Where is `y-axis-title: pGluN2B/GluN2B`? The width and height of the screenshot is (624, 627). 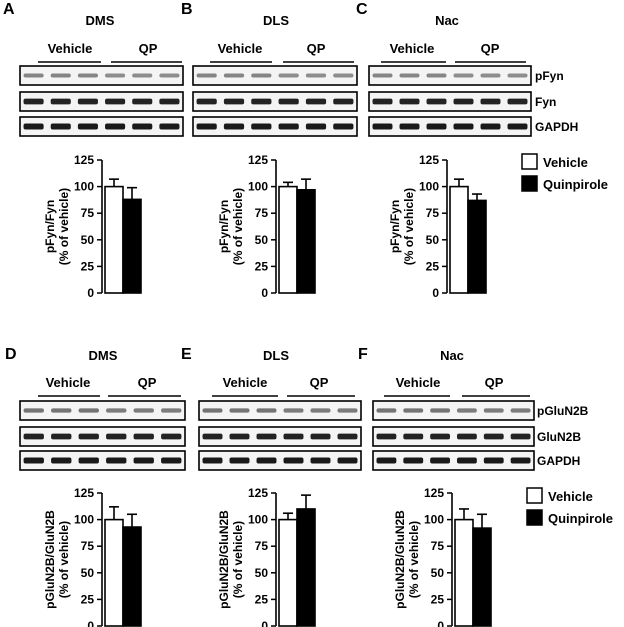 y-axis-title: pGluN2B/GluN2B is located at coordinates (400, 559).